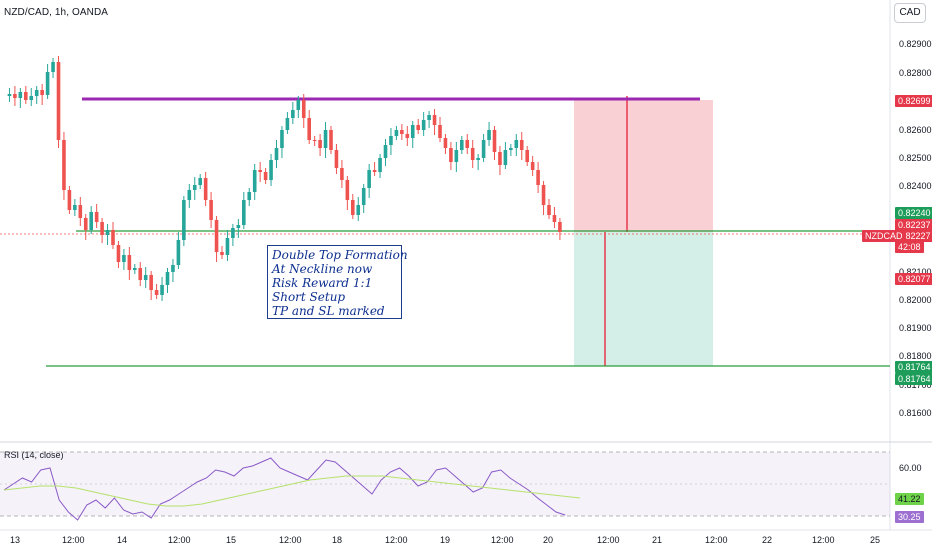  What do you see at coordinates (909, 517) in the screenshot?
I see `rsi-ma-label: 30.25` at bounding box center [909, 517].